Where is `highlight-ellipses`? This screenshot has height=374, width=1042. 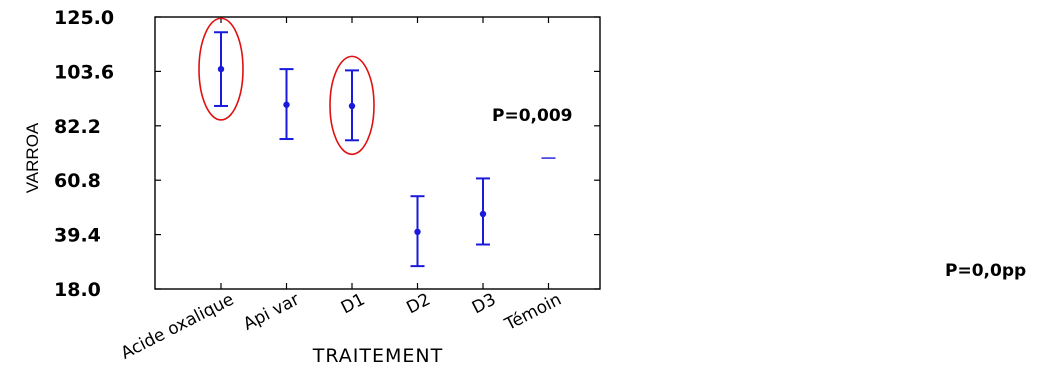
highlight-ellipses is located at coordinates (286, 86).